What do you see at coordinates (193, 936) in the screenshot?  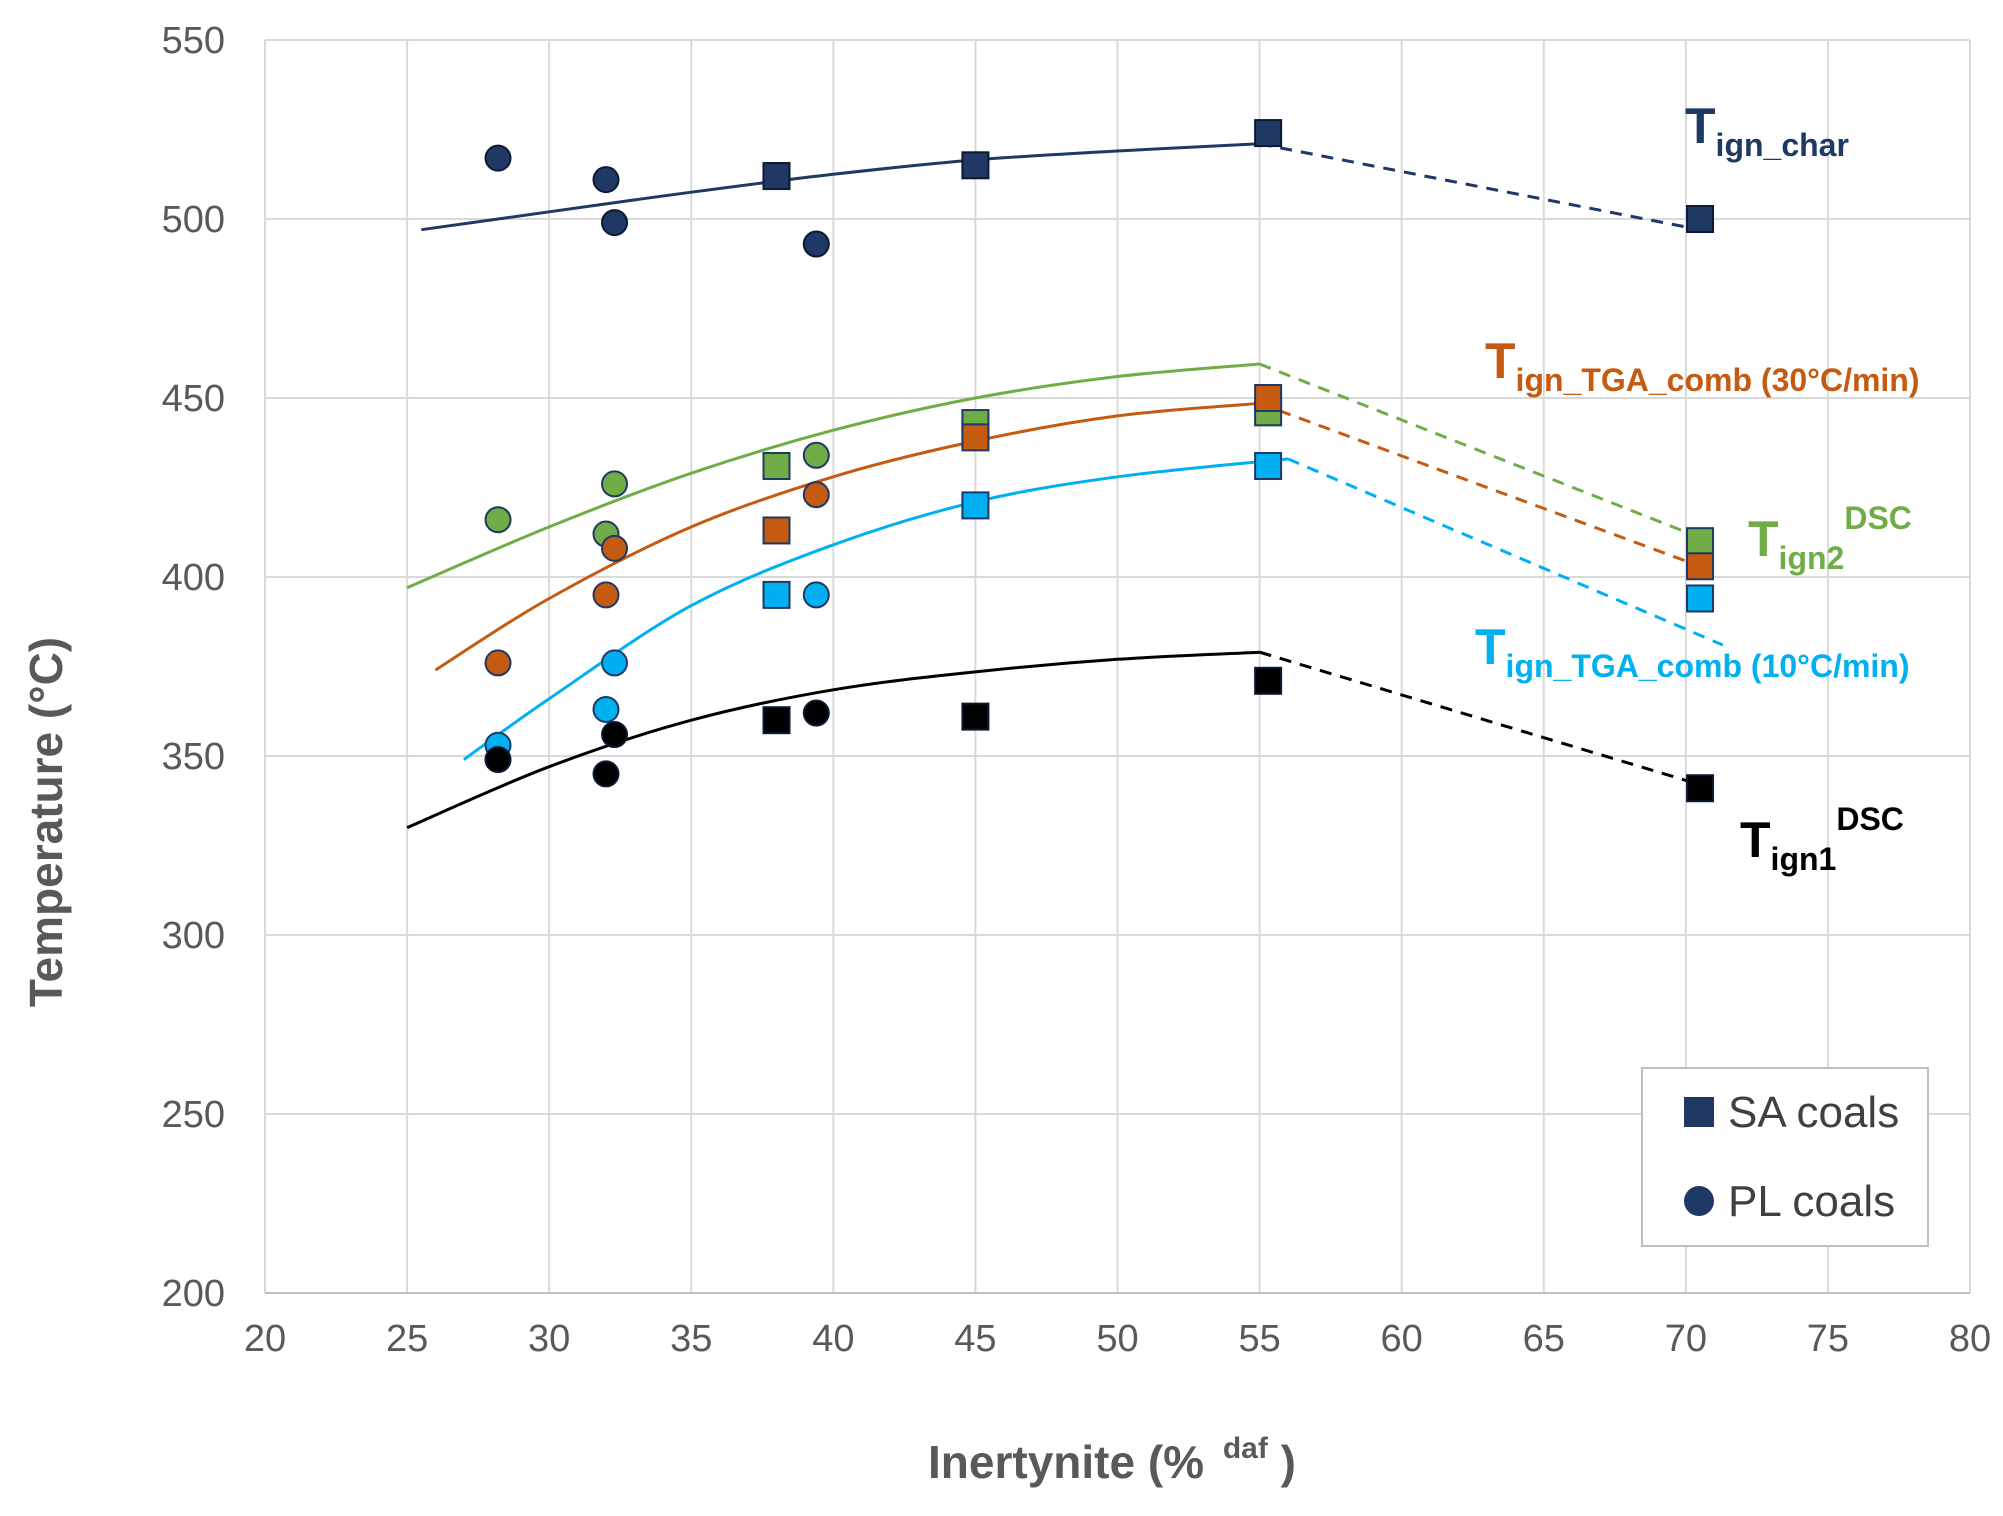 I see `y-tick-label-300: 300` at bounding box center [193, 936].